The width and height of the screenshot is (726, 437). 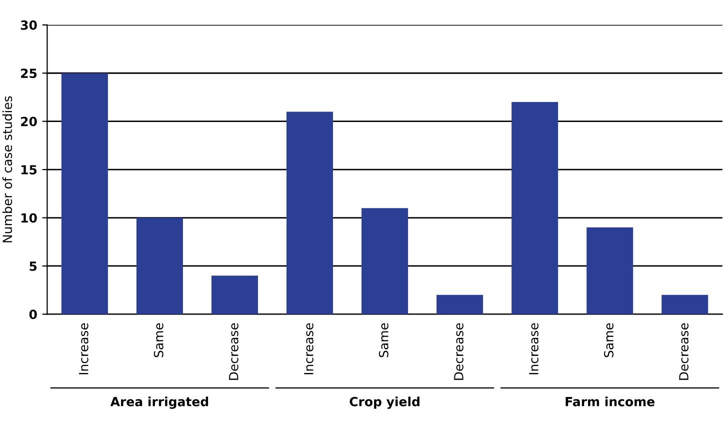 What do you see at coordinates (33, 315) in the screenshot?
I see `y-tick-label: 0` at bounding box center [33, 315].